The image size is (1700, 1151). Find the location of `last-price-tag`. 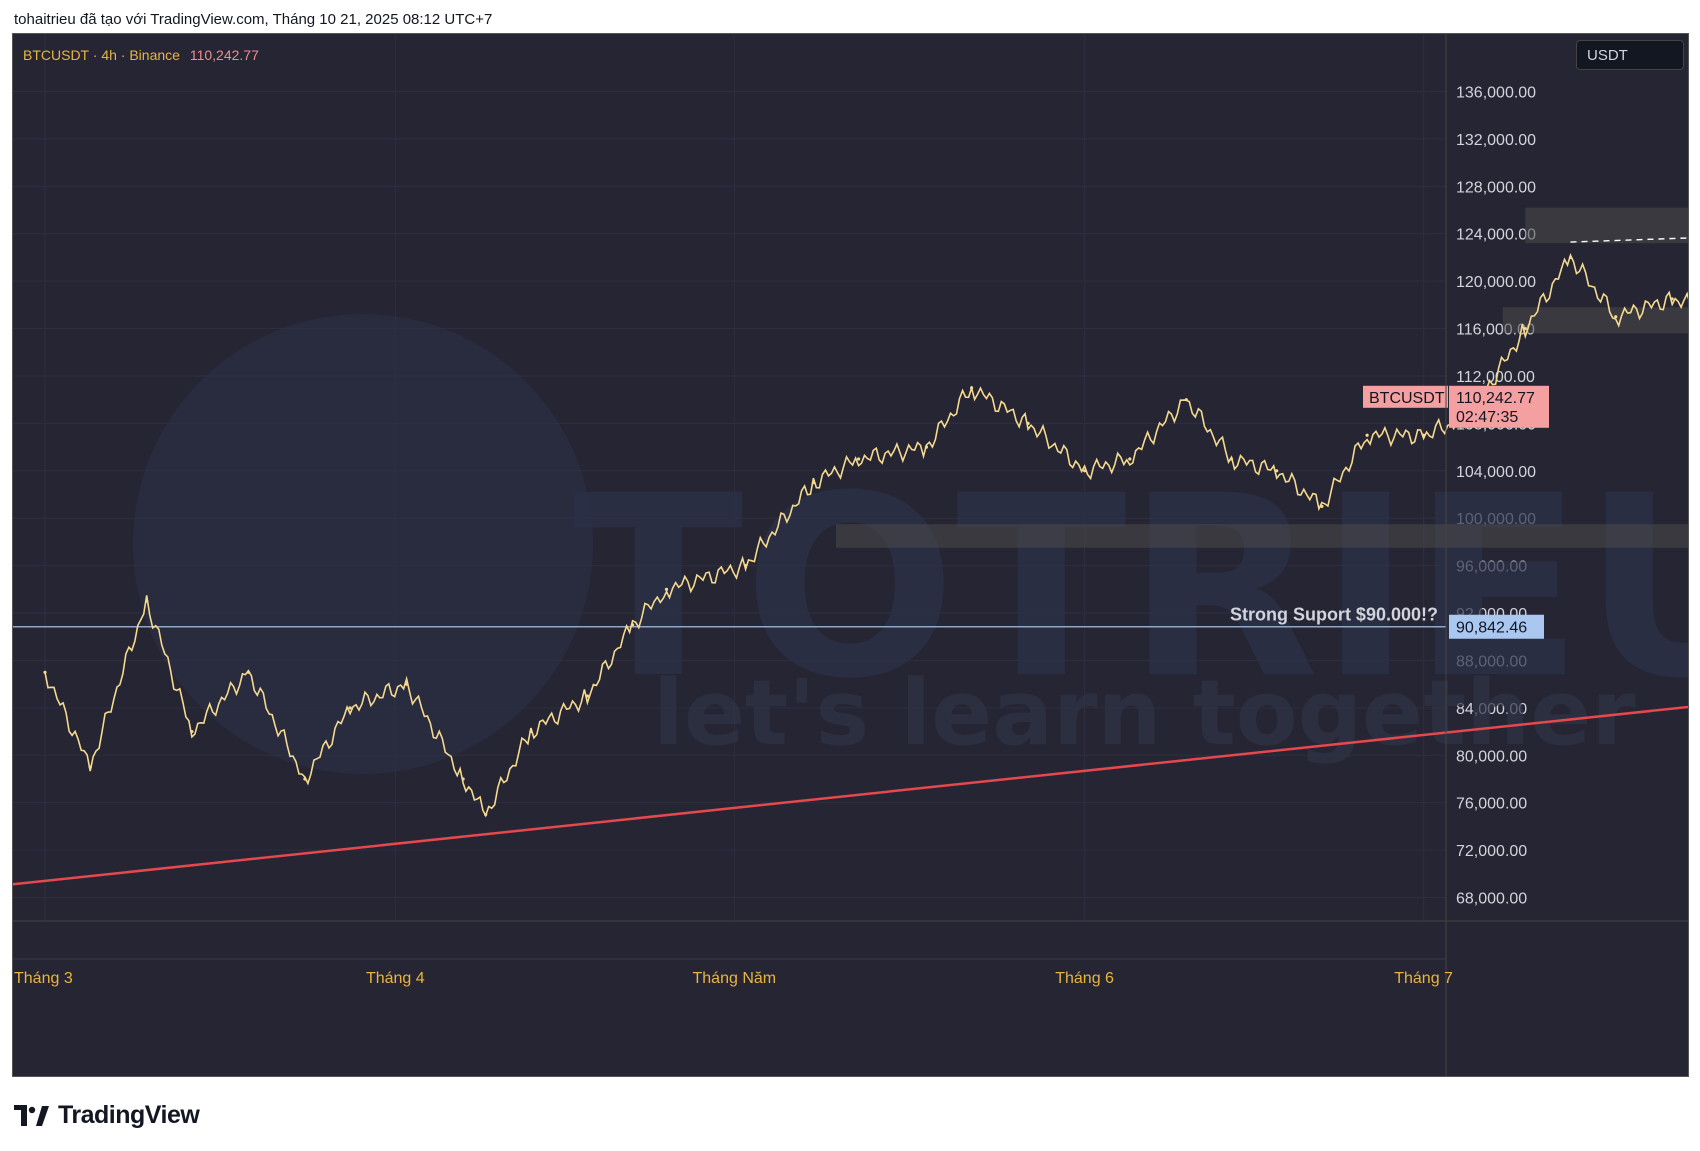

last-price-tag is located at coordinates (1499, 406).